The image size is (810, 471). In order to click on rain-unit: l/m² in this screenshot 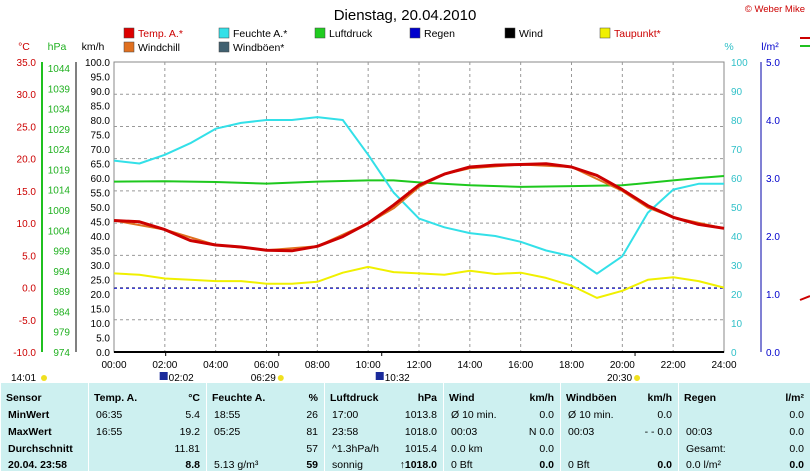, I will do `click(770, 47)`.